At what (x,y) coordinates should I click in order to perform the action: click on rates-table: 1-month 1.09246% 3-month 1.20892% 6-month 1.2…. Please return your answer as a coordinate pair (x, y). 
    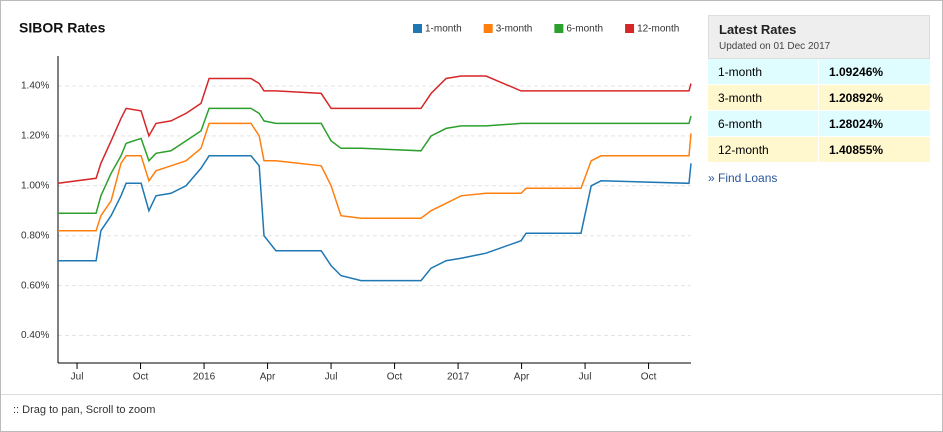
    Looking at the image, I should click on (819, 111).